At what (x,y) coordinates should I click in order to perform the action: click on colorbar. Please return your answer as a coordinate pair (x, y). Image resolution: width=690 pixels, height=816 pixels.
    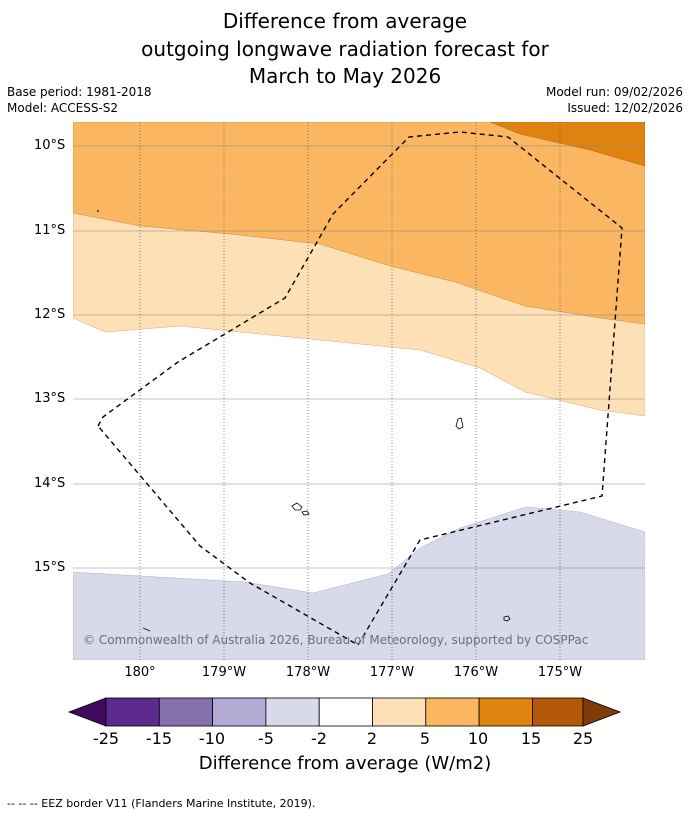
    Looking at the image, I should click on (344, 712).